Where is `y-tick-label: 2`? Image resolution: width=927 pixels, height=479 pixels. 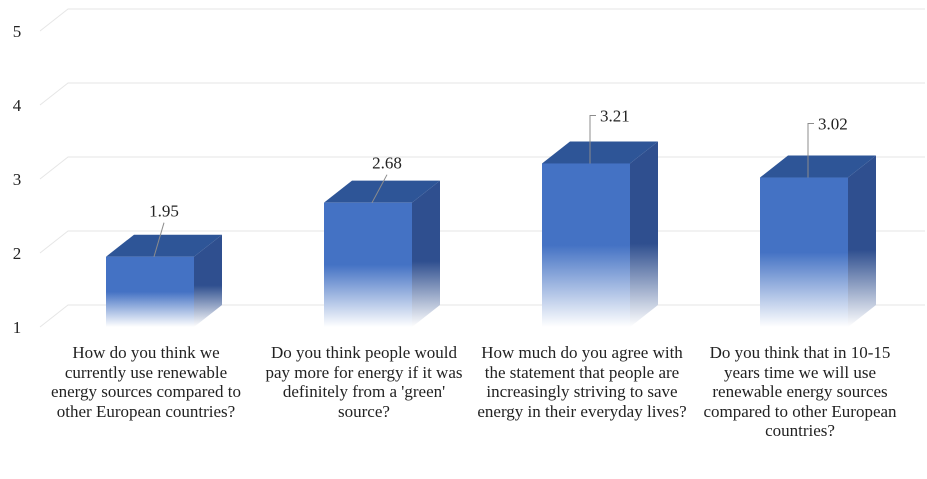 y-tick-label: 2 is located at coordinates (17, 253).